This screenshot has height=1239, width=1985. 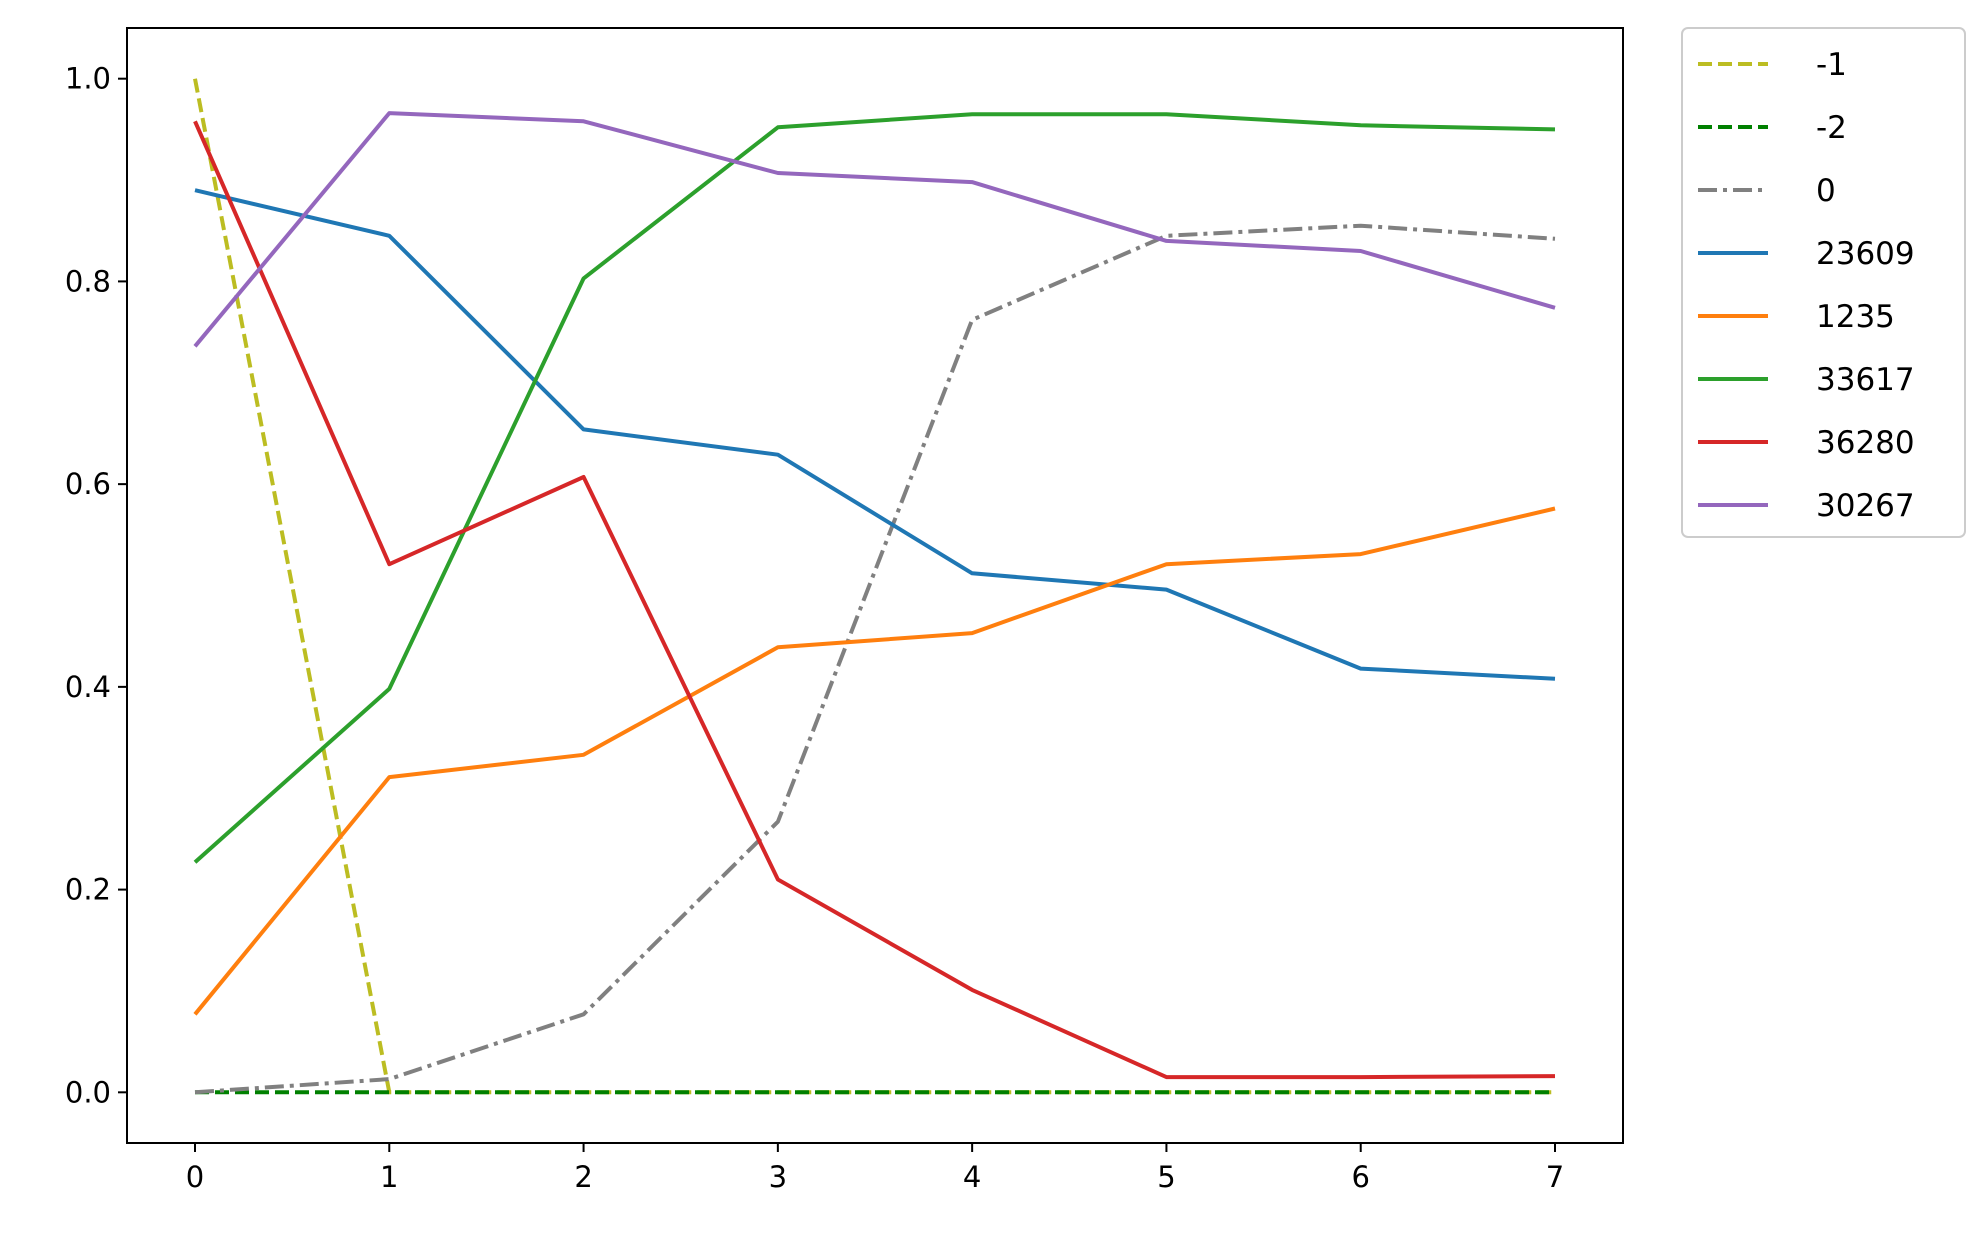 What do you see at coordinates (583, 1177) in the screenshot?
I see `x-tick-label: 2` at bounding box center [583, 1177].